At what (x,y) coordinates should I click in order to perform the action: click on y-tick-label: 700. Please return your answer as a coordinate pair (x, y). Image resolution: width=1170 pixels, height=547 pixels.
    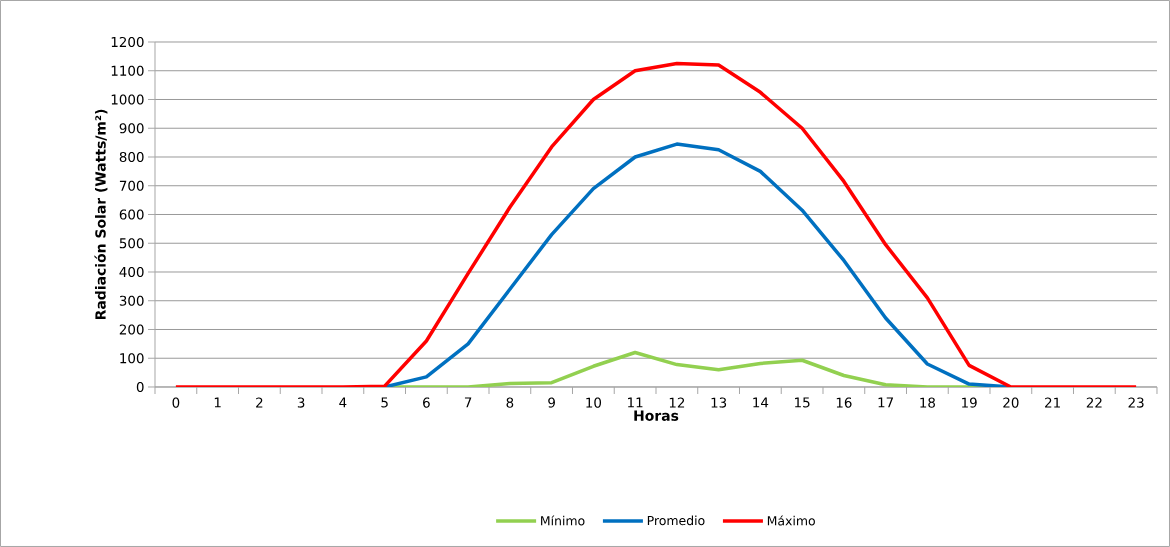
    Looking at the image, I should click on (131, 185).